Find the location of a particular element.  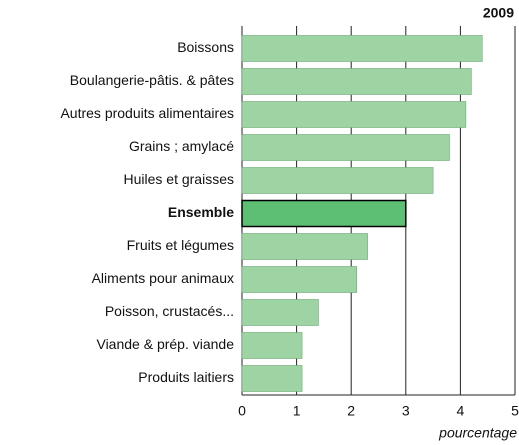

y-tick-label: Produits laitiers is located at coordinates (186, 377).